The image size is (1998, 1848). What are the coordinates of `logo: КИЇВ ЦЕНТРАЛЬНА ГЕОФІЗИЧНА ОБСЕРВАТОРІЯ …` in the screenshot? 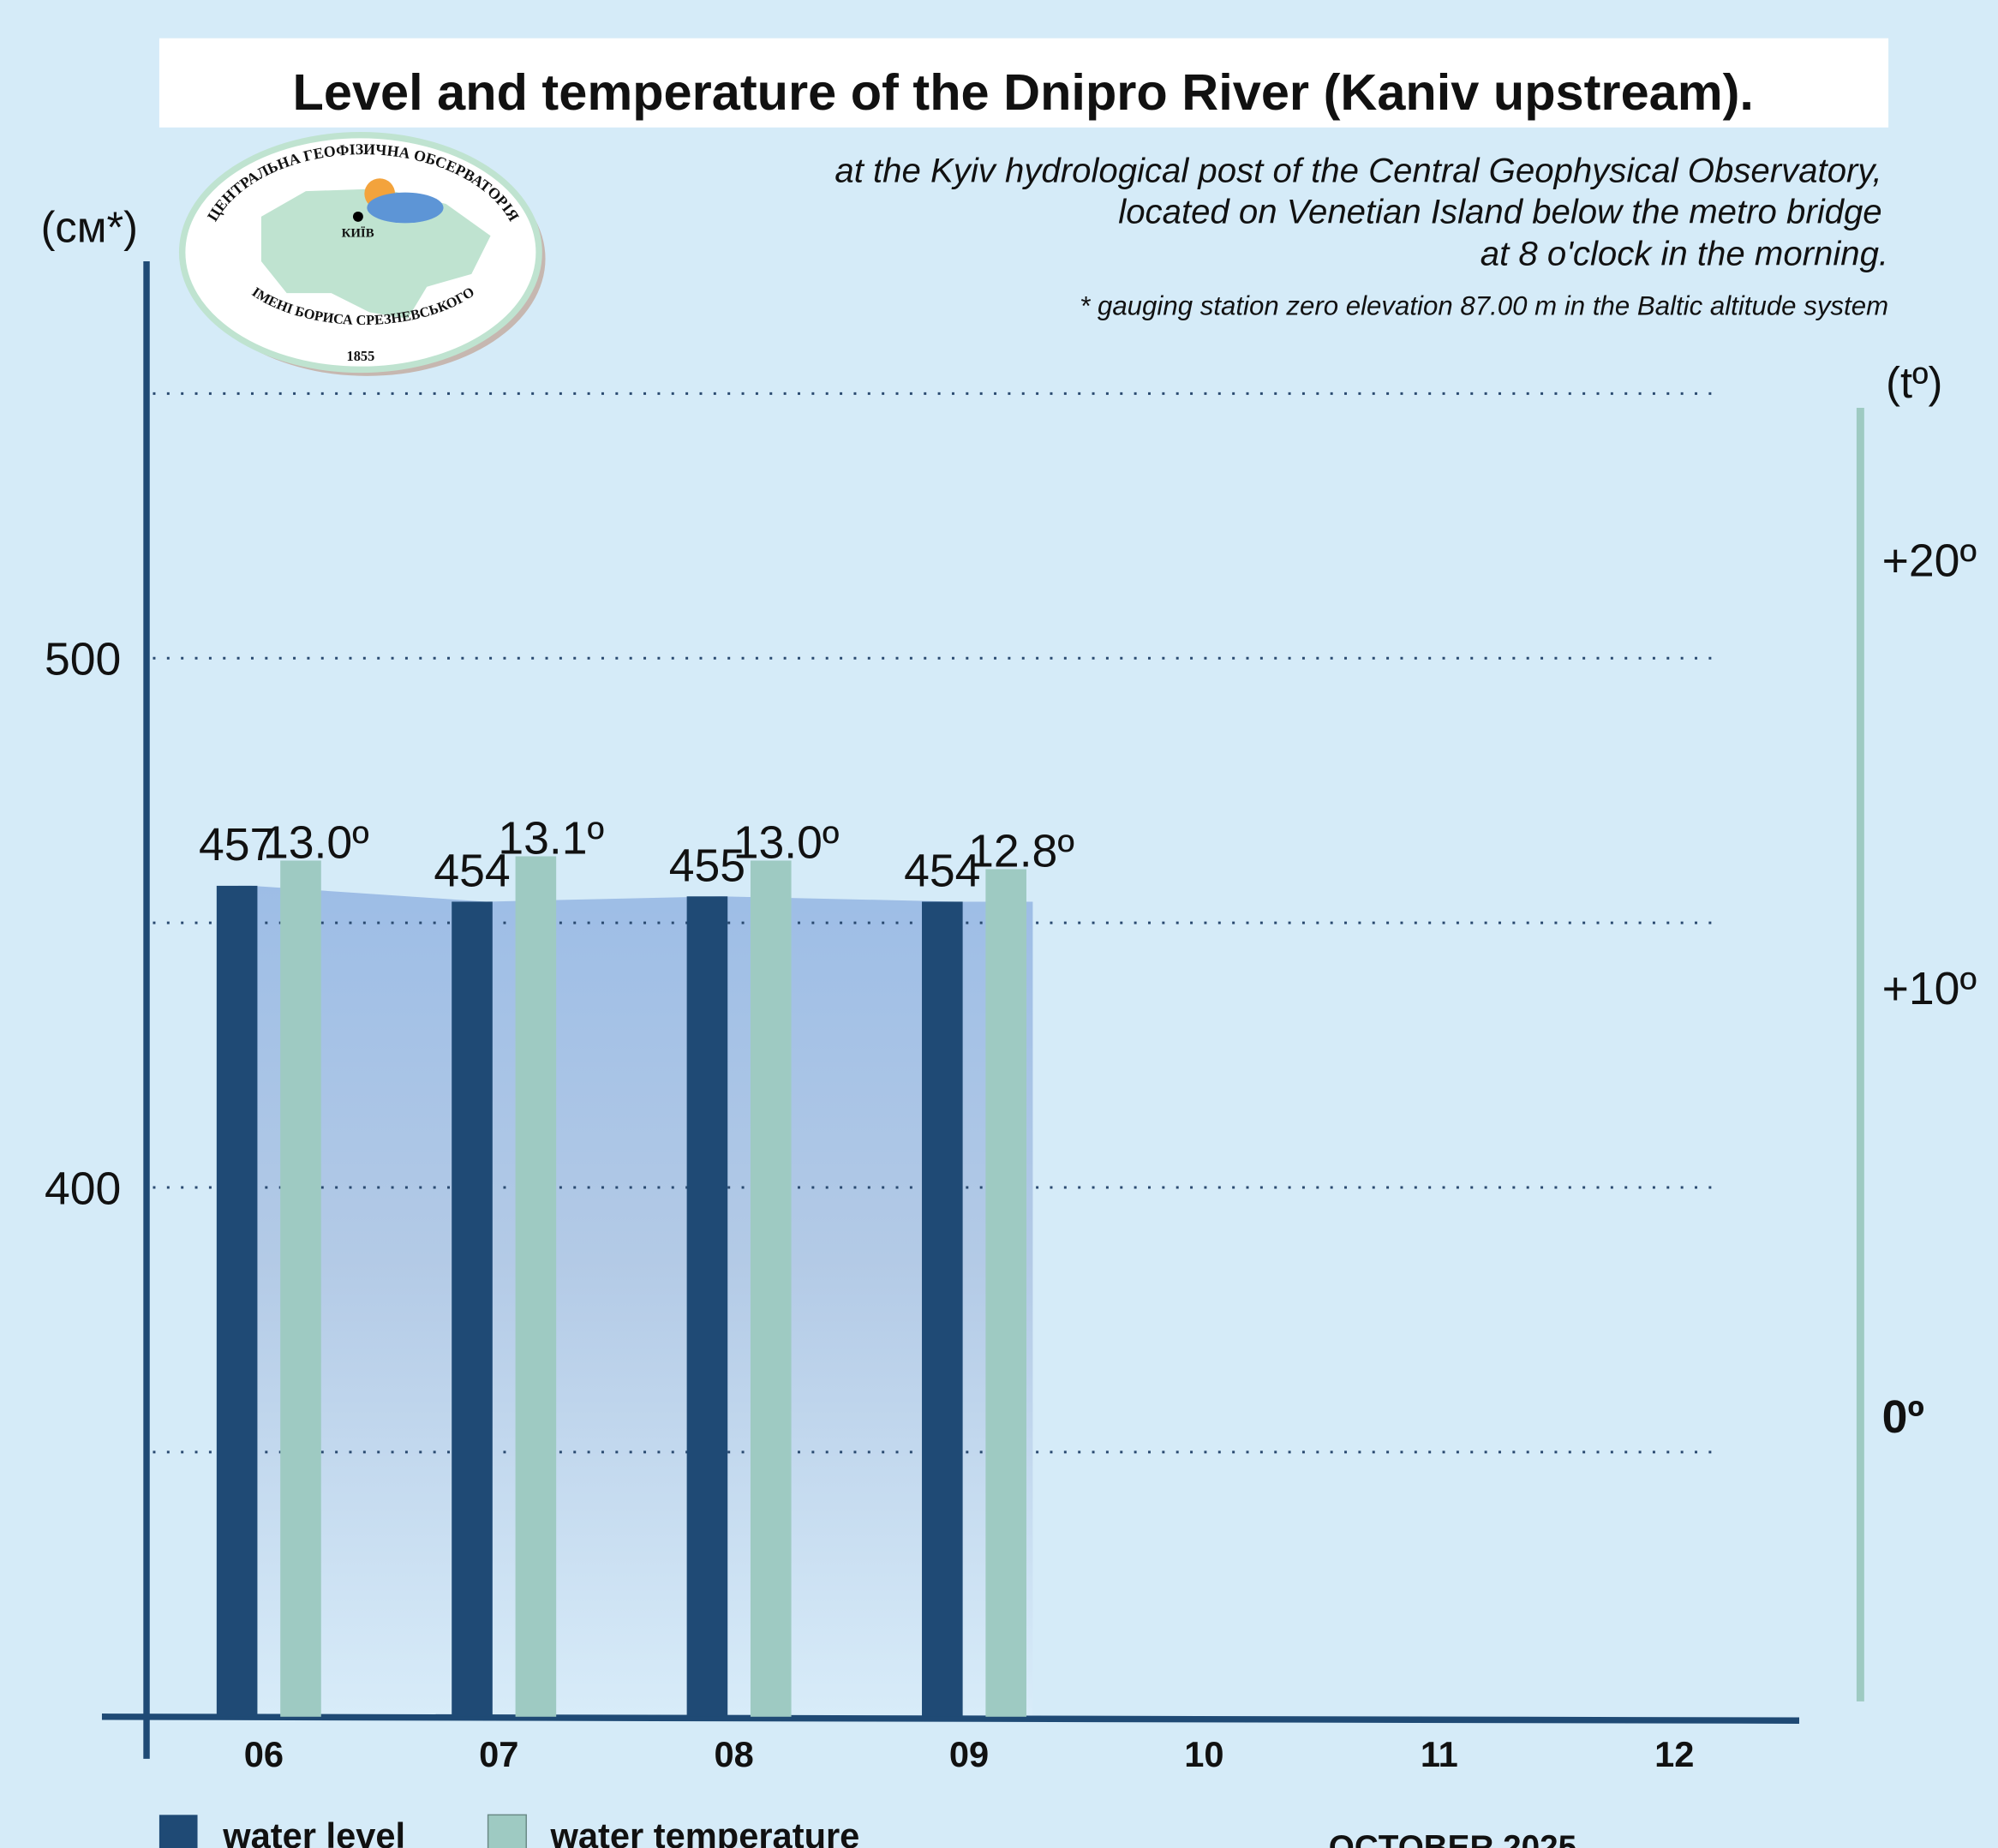 It's located at (362, 253).